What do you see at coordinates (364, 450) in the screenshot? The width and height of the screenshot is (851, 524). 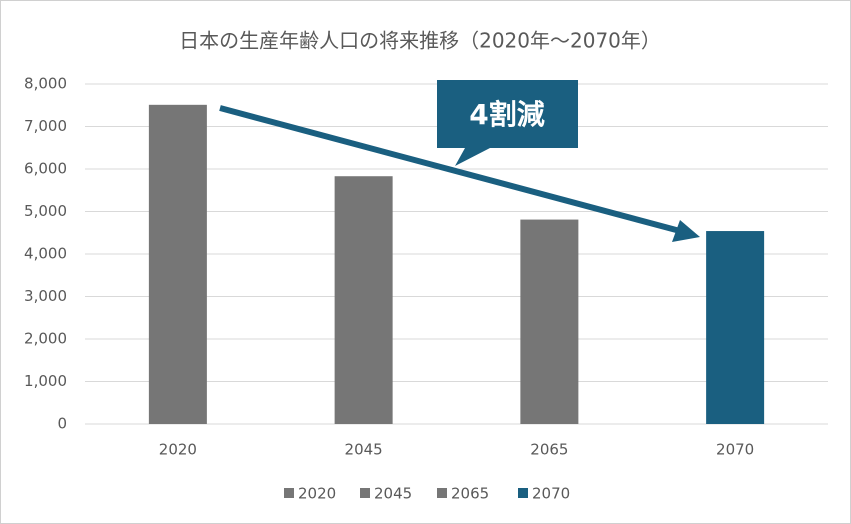 I see `x-tick-label: 2045` at bounding box center [364, 450].